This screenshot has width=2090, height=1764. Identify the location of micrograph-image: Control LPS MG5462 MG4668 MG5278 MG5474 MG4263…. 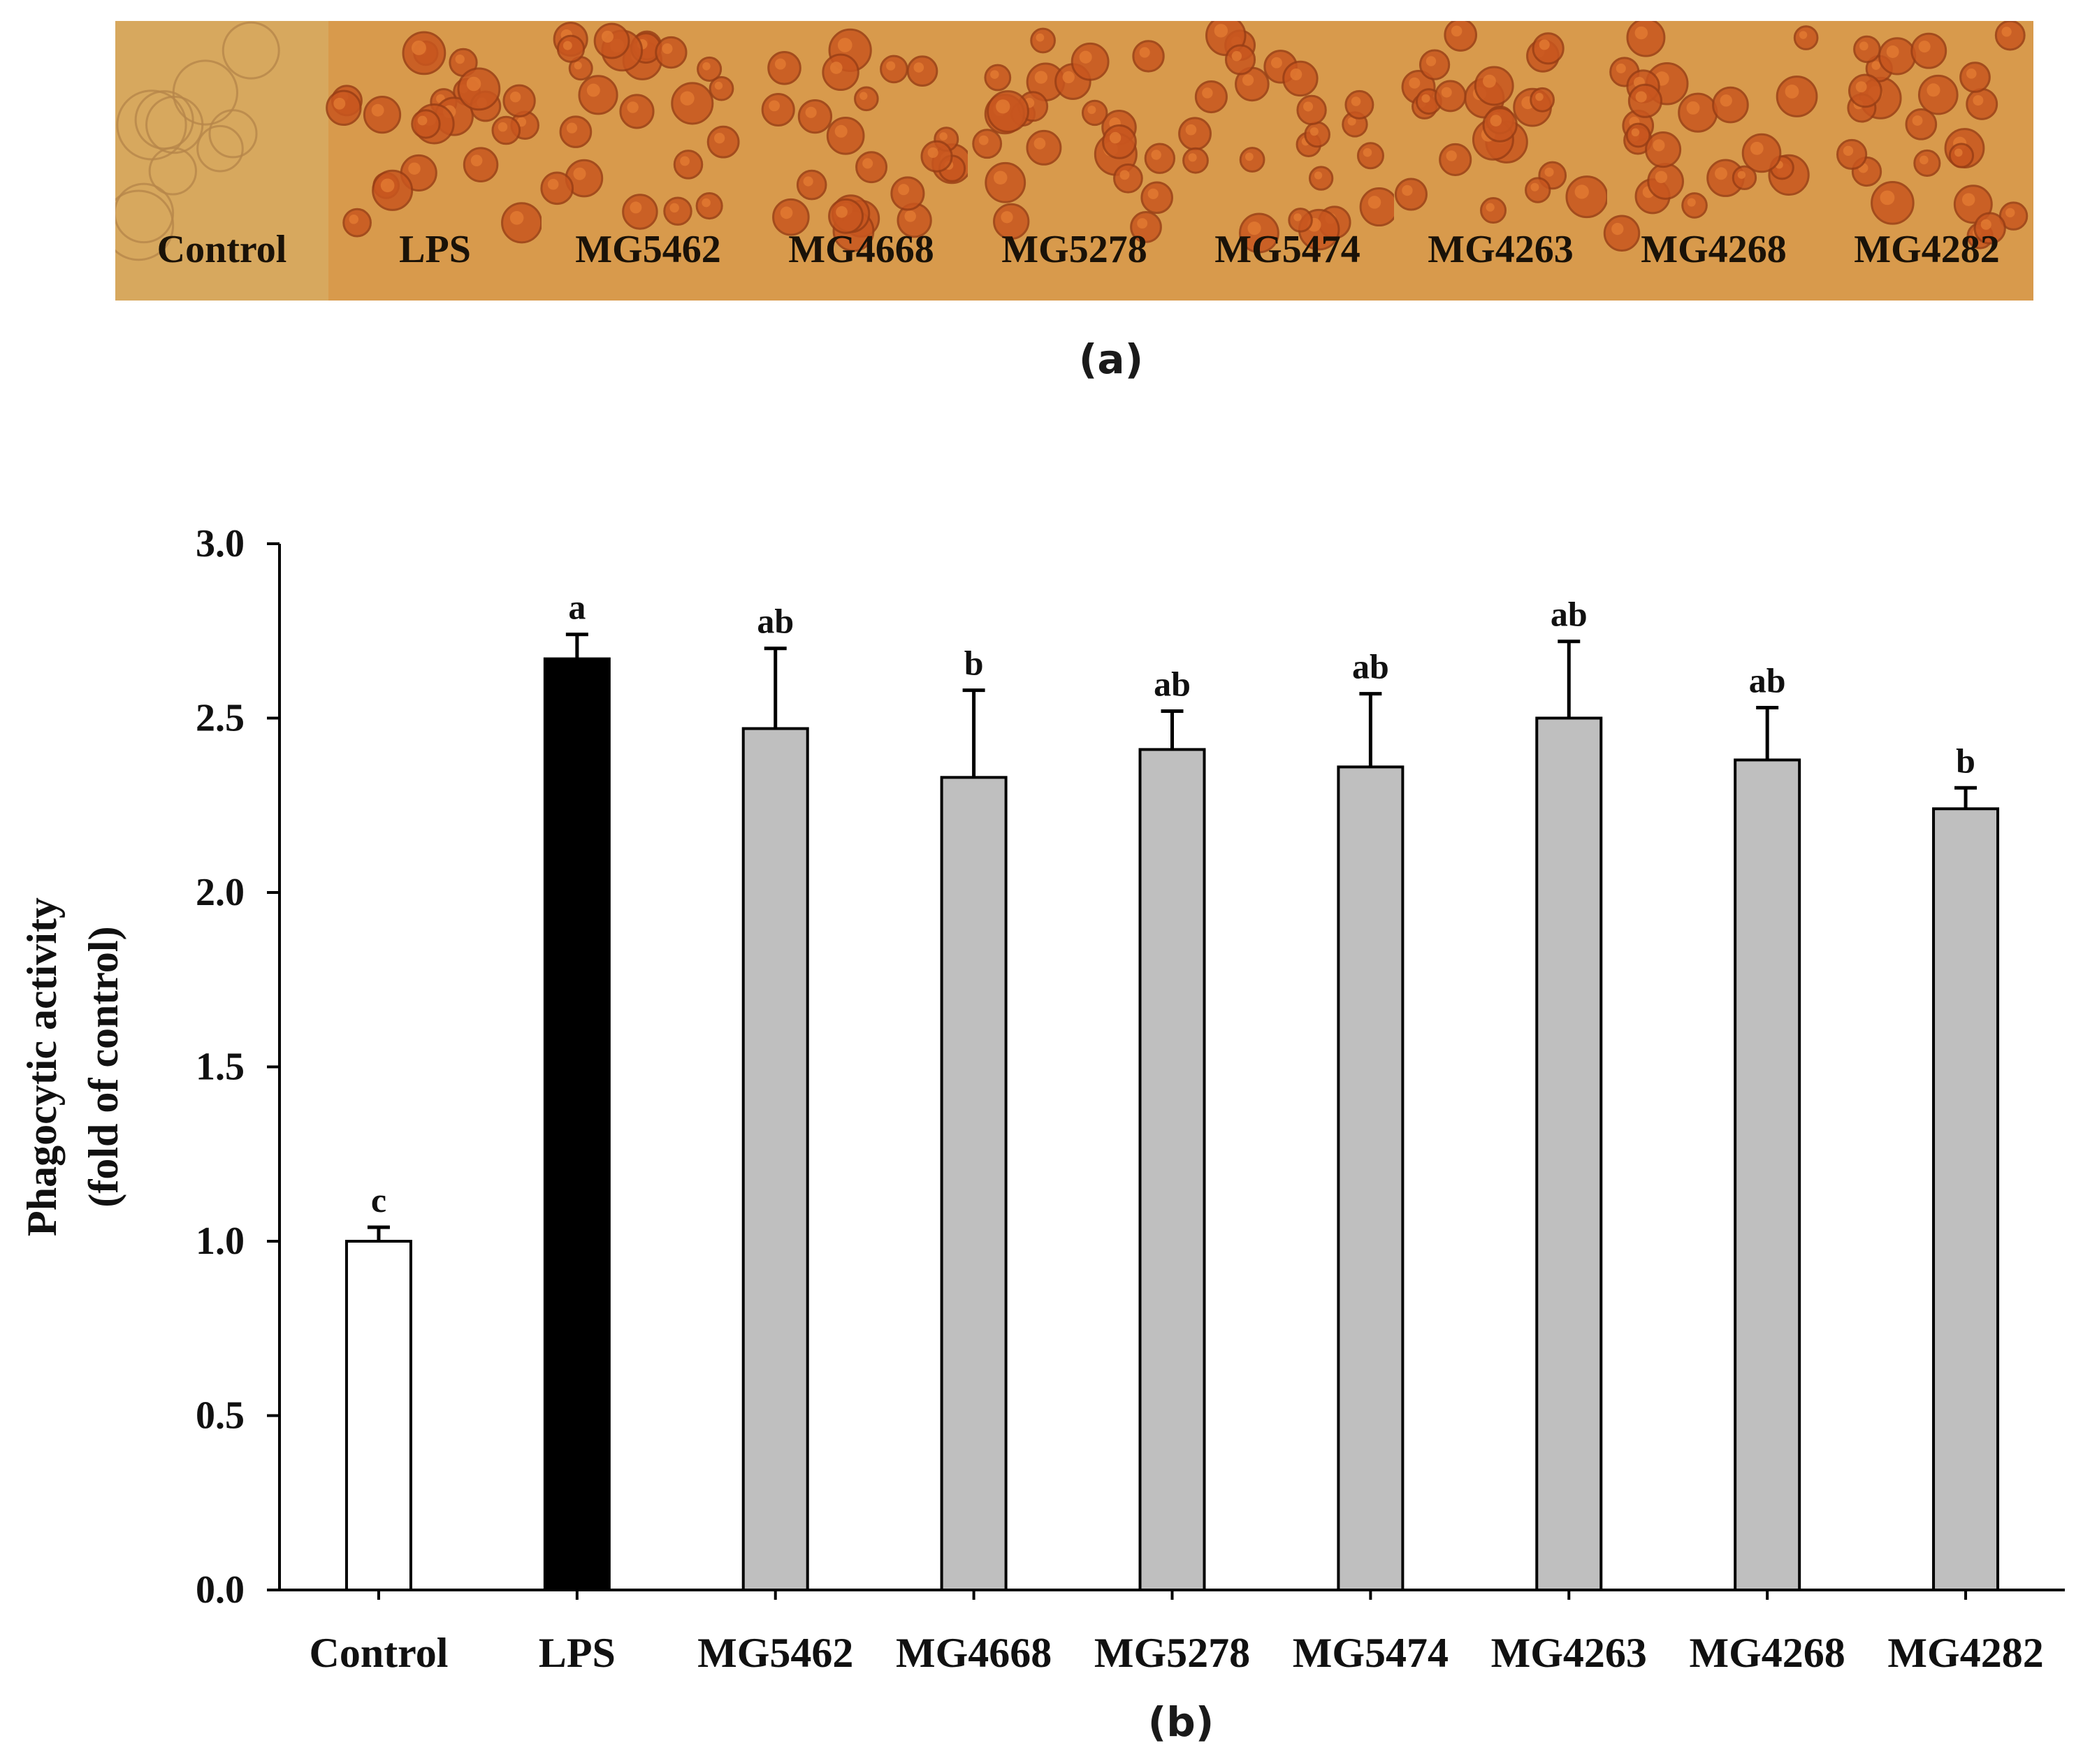
(1068, 158).